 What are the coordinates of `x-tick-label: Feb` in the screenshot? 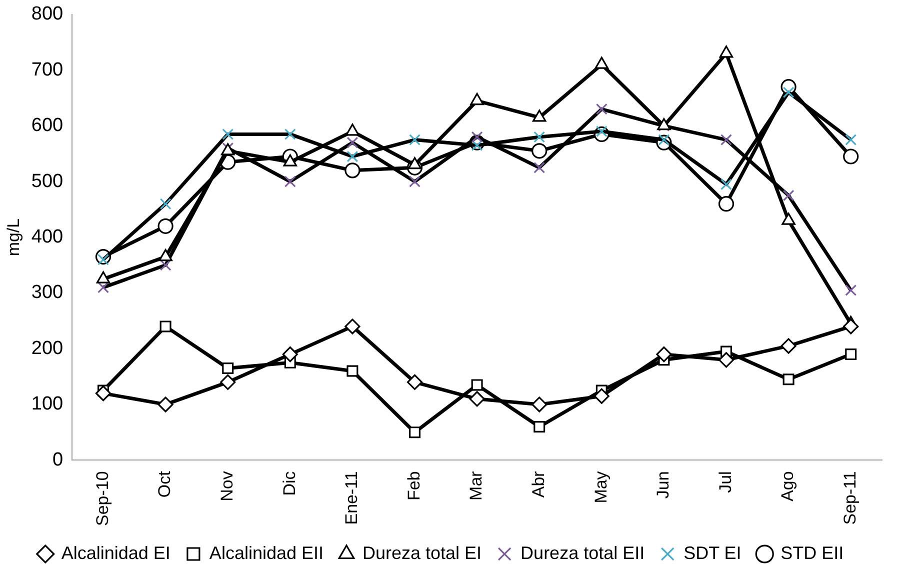 It's located at (414, 485).